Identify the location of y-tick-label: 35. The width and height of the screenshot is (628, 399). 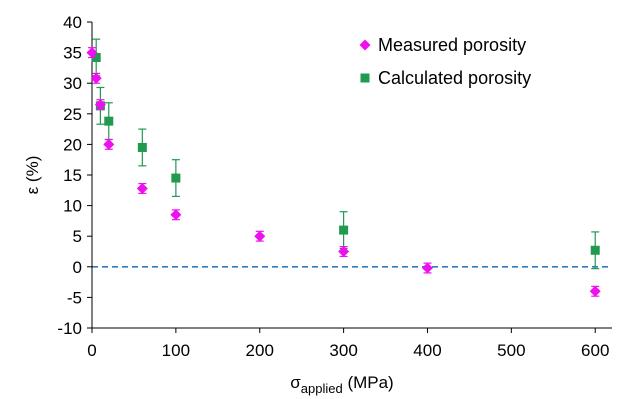
(72, 53).